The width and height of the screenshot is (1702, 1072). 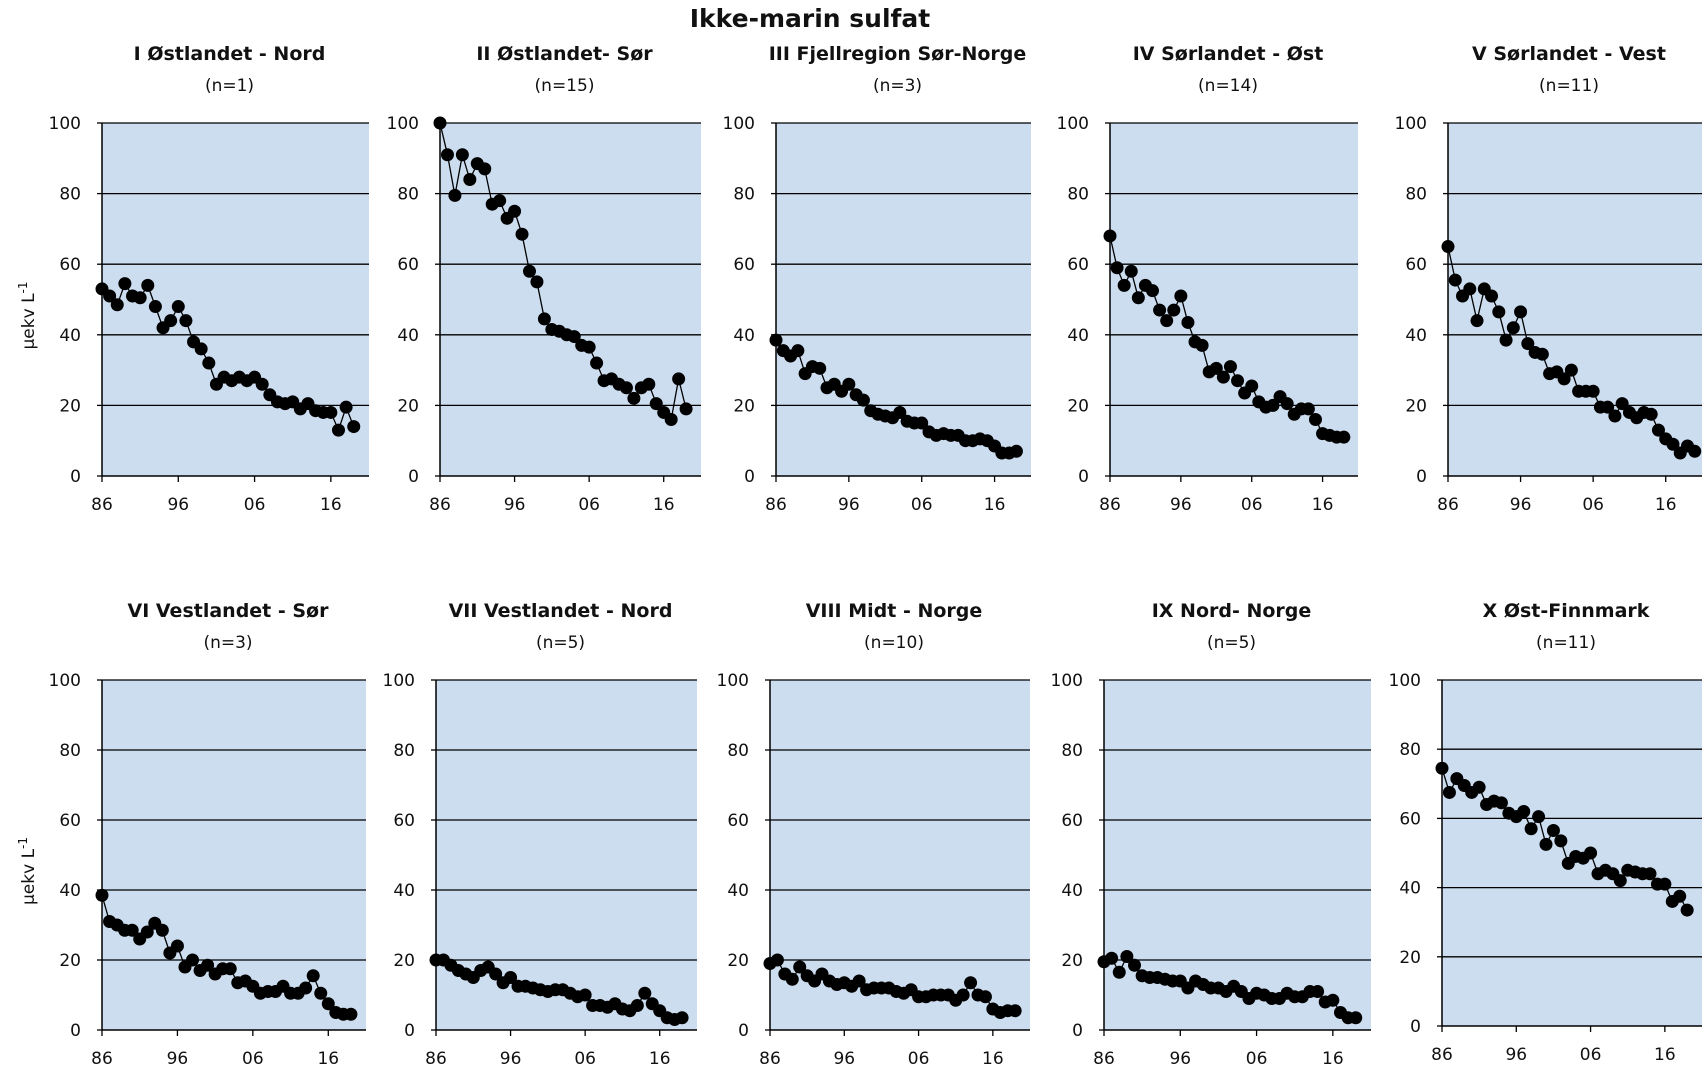 I want to click on panel-2-xtick-label: 96, so click(x=515, y=505).